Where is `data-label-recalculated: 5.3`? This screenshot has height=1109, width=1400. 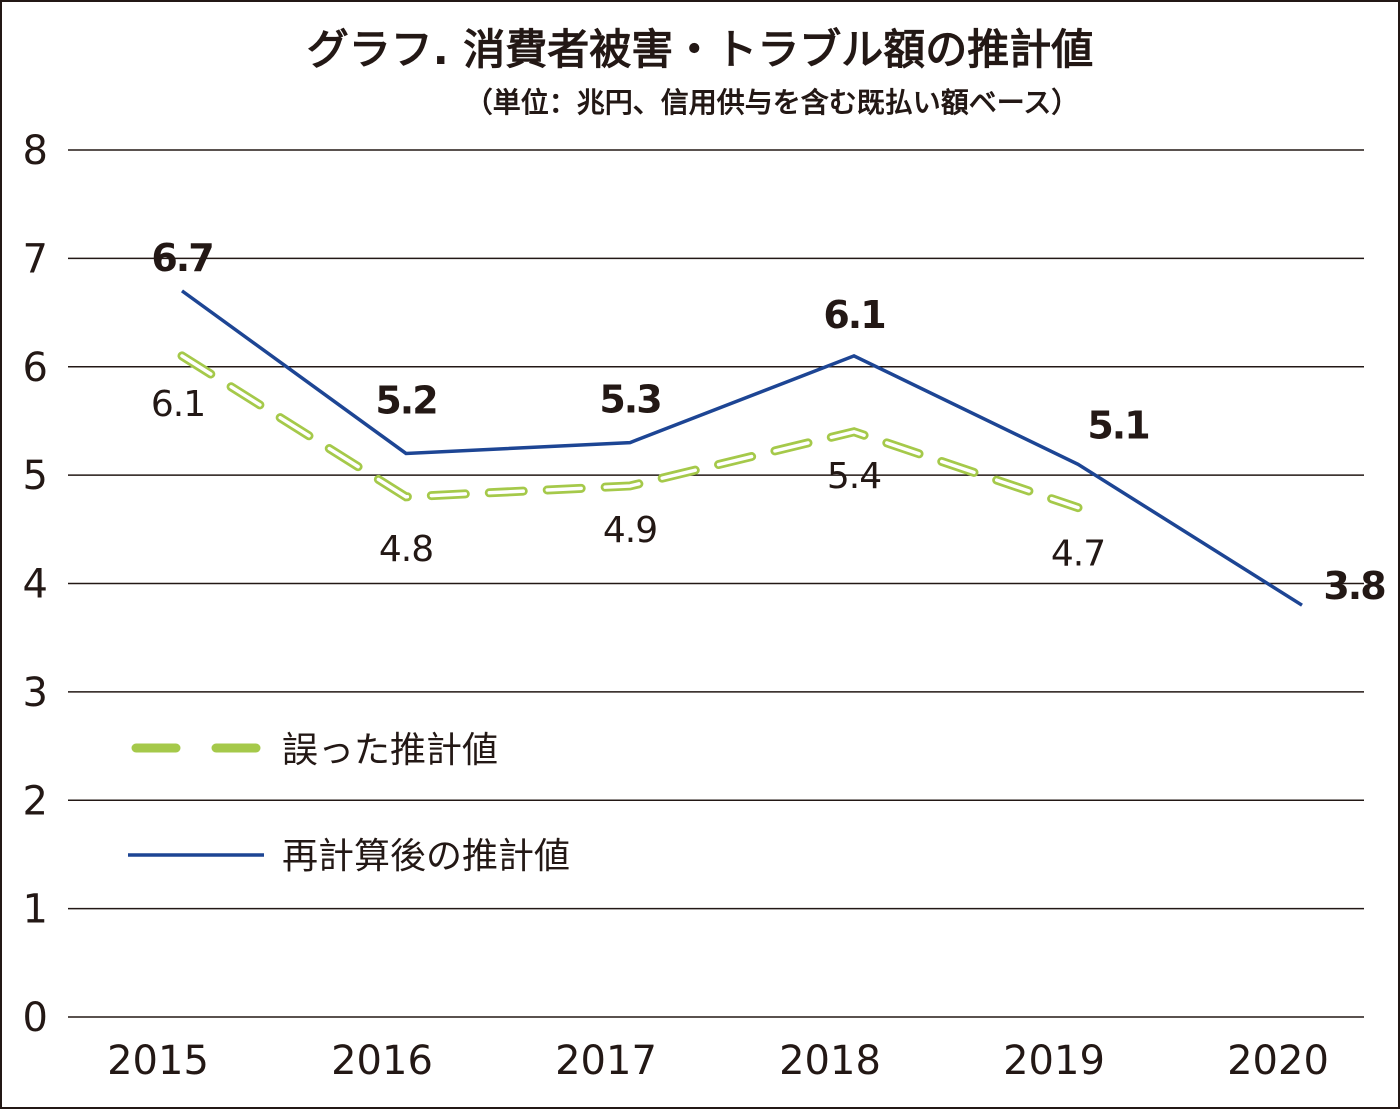 data-label-recalculated: 5.3 is located at coordinates (629, 400).